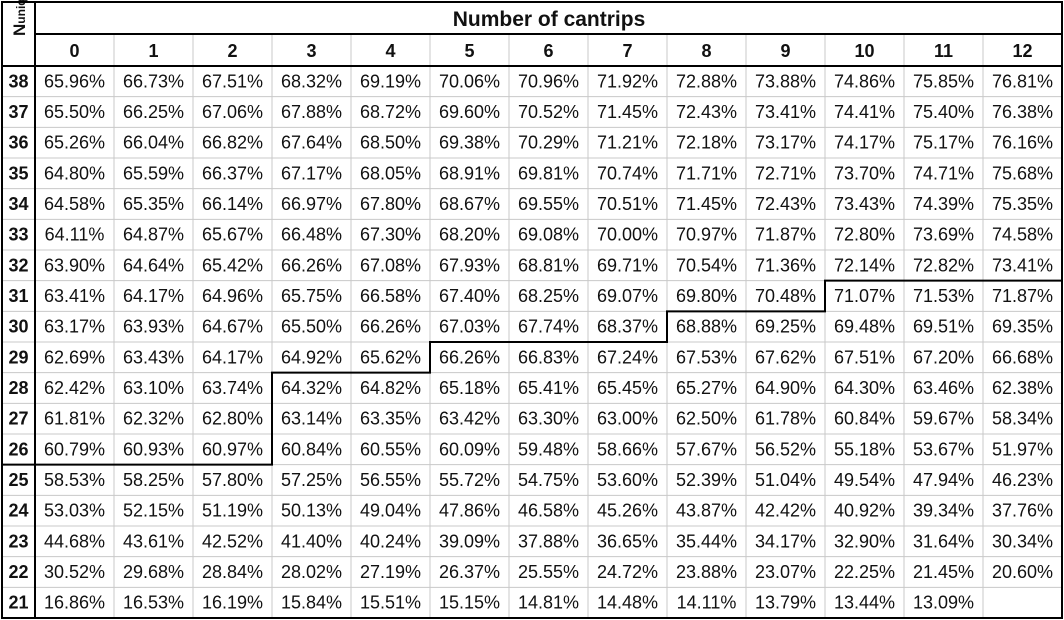 The height and width of the screenshot is (620, 1064). I want to click on table-cell: 60.09%, so click(469, 449).